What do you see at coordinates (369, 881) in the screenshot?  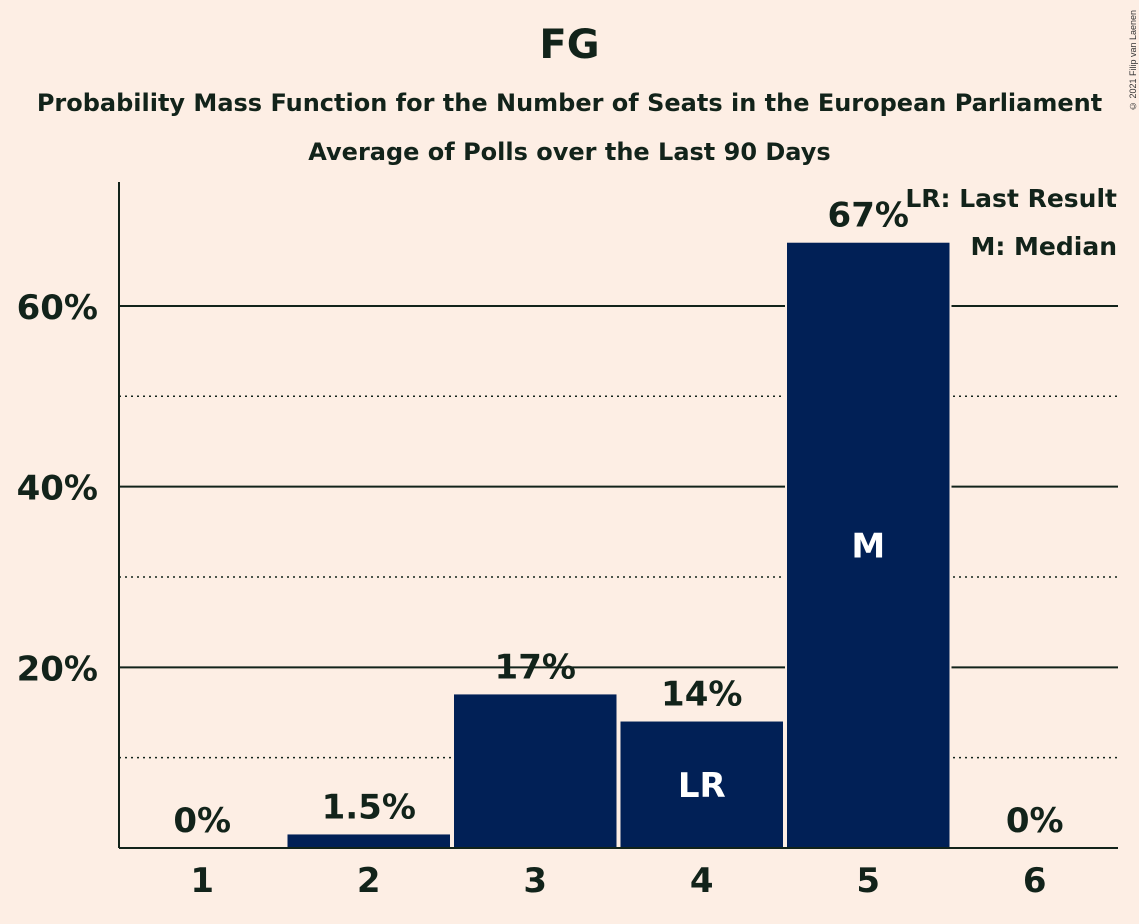 I see `x-tick-label: 2` at bounding box center [369, 881].